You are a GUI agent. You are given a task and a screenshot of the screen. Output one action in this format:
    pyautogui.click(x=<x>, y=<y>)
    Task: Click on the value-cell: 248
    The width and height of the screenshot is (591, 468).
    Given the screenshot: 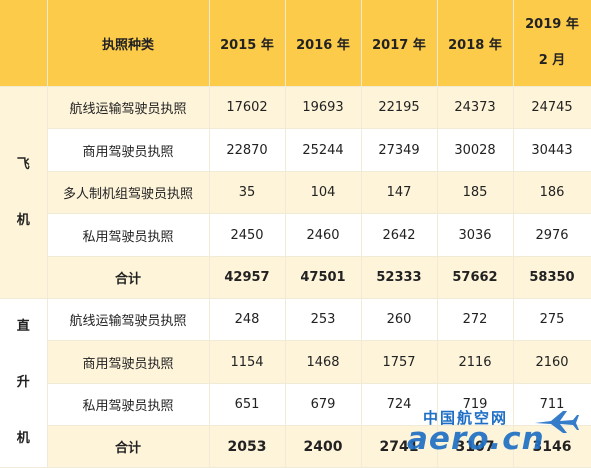 What is the action you would take?
    pyautogui.click(x=247, y=319)
    